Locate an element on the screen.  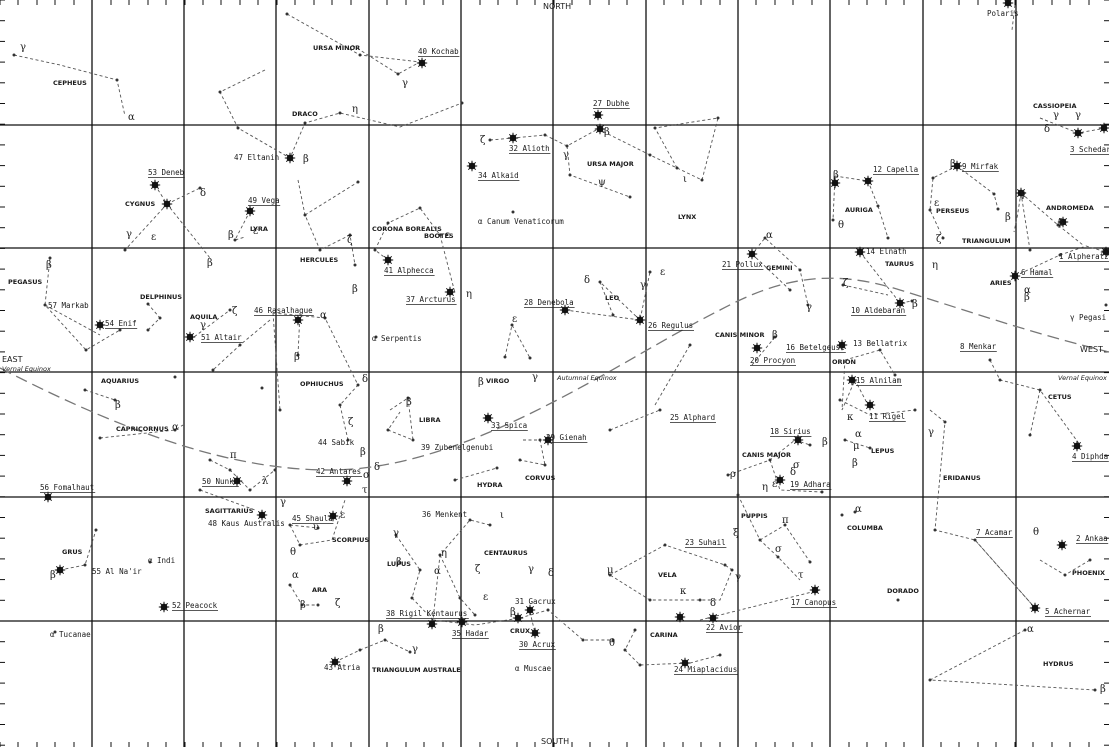
star-label-21-pollux: 21 Pollux is located at coordinates (742, 264).